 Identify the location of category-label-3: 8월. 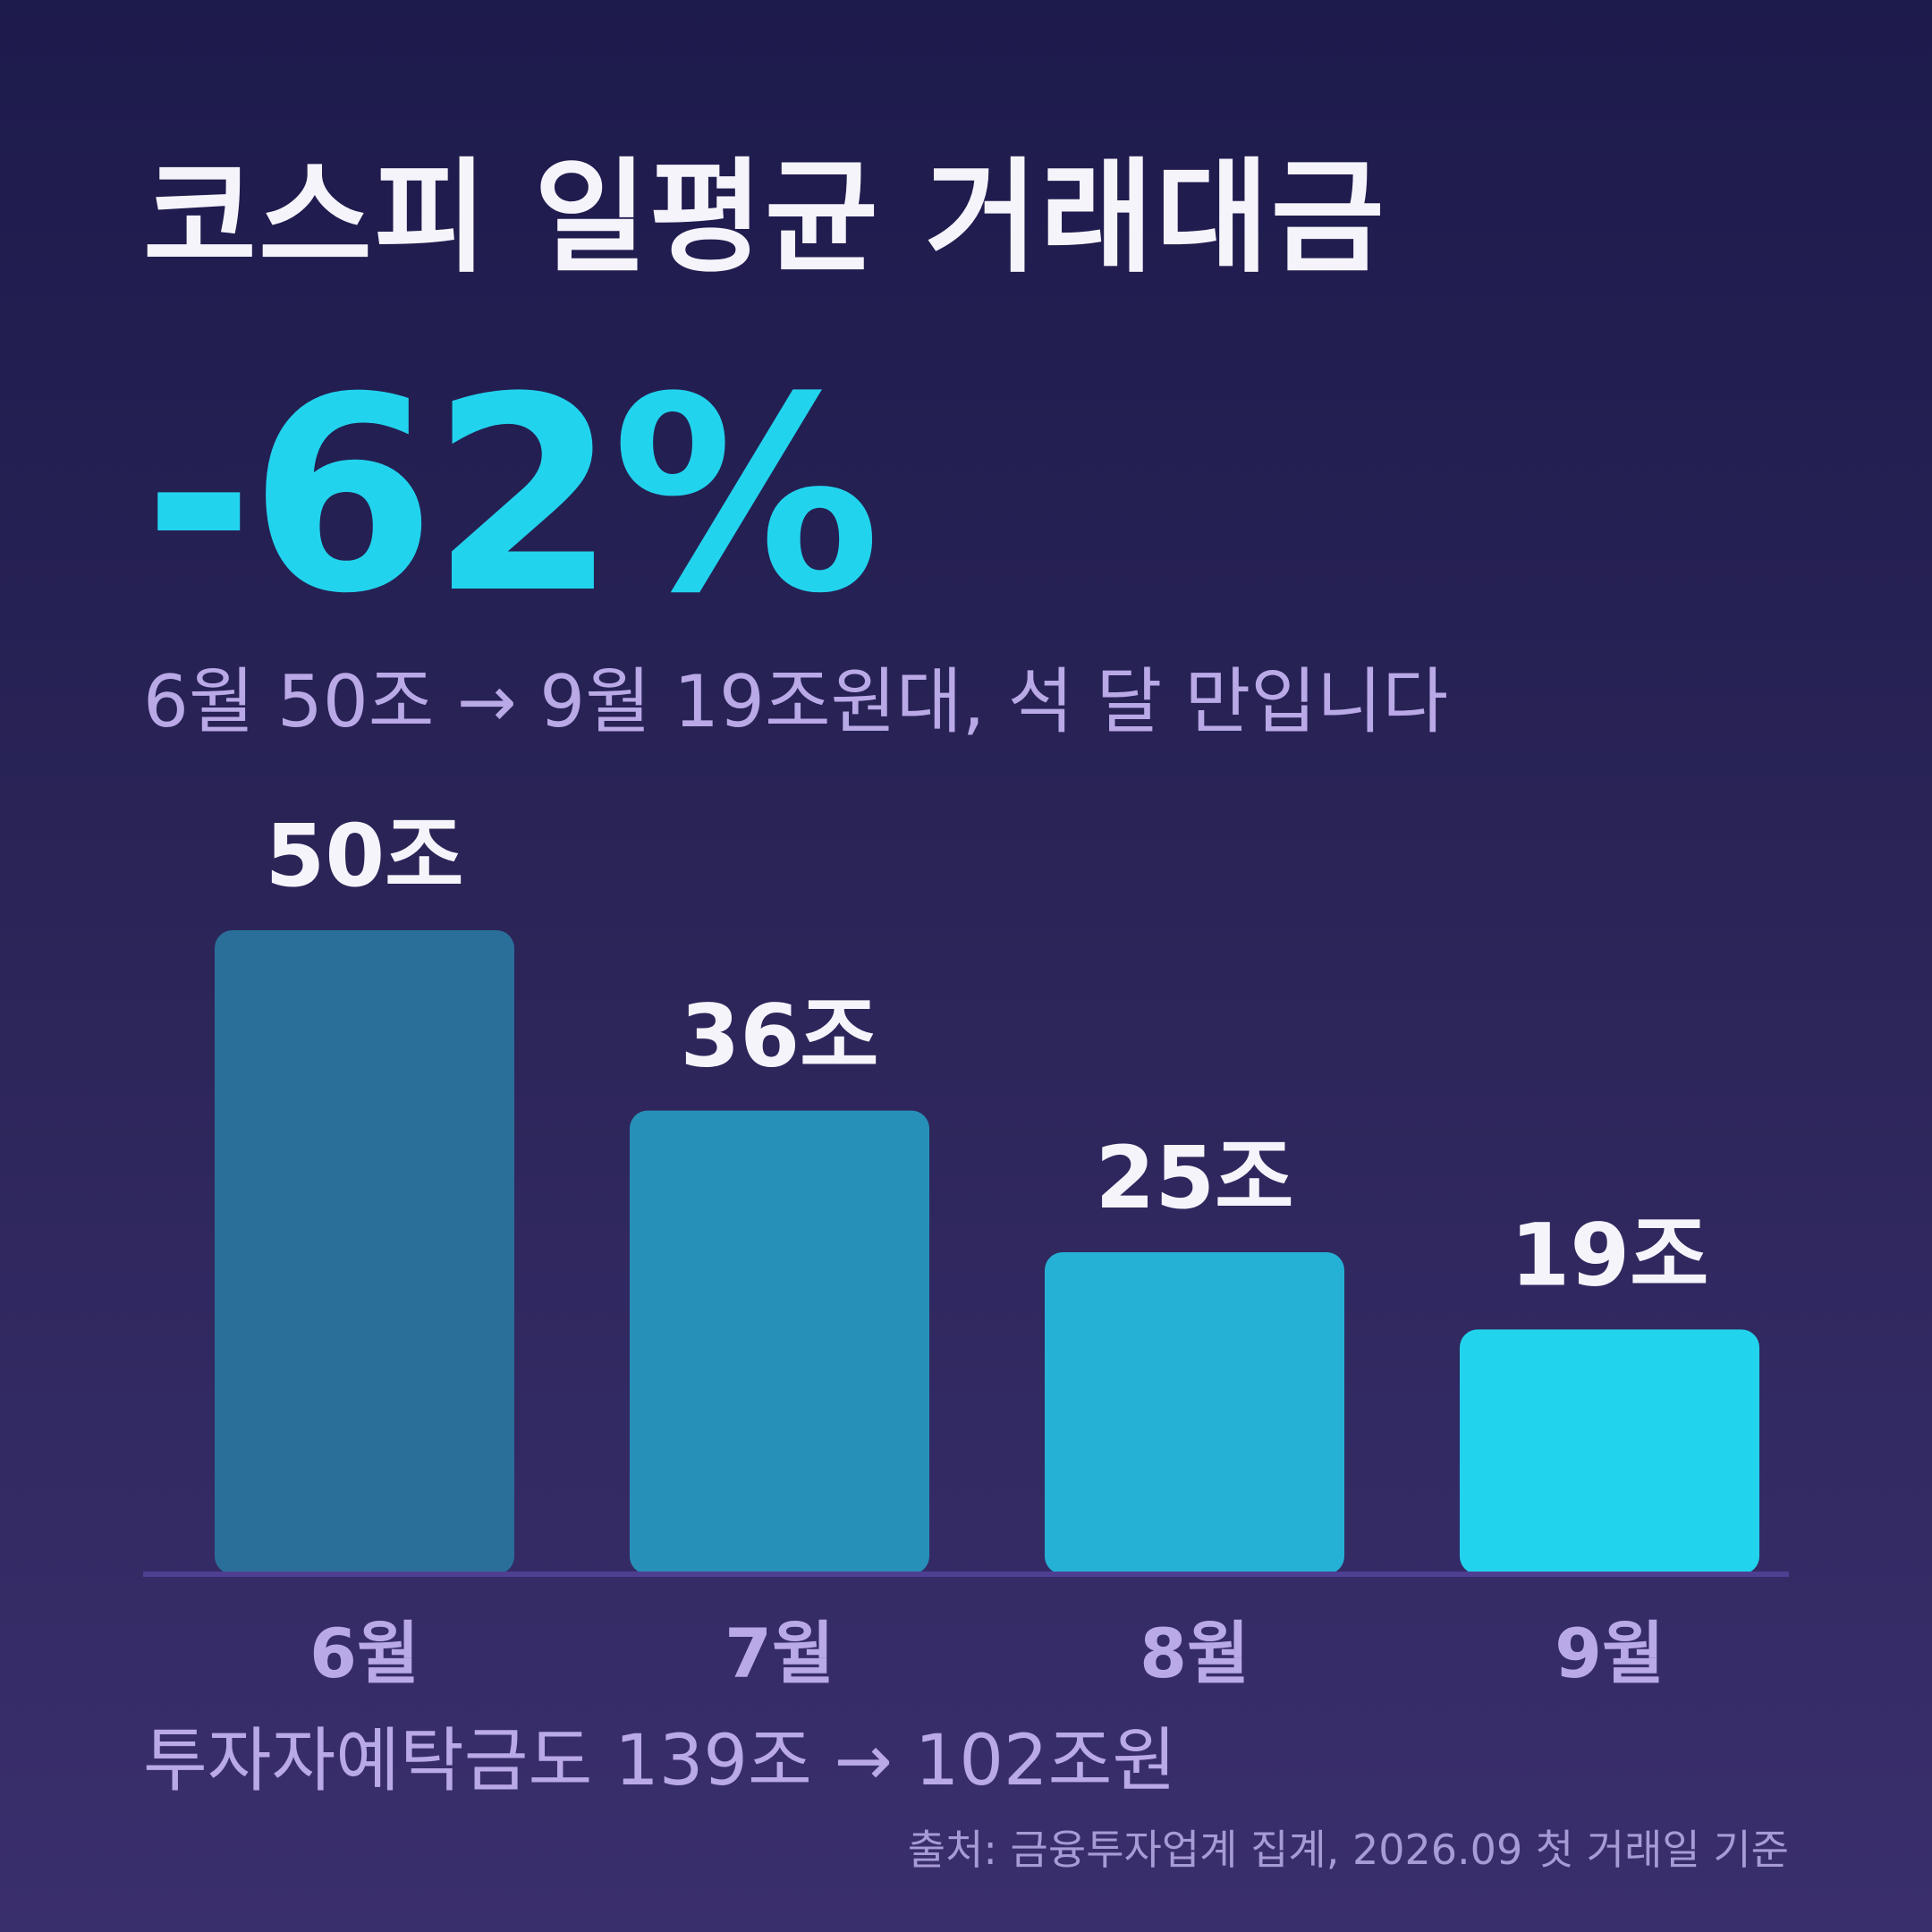
(1195, 1653).